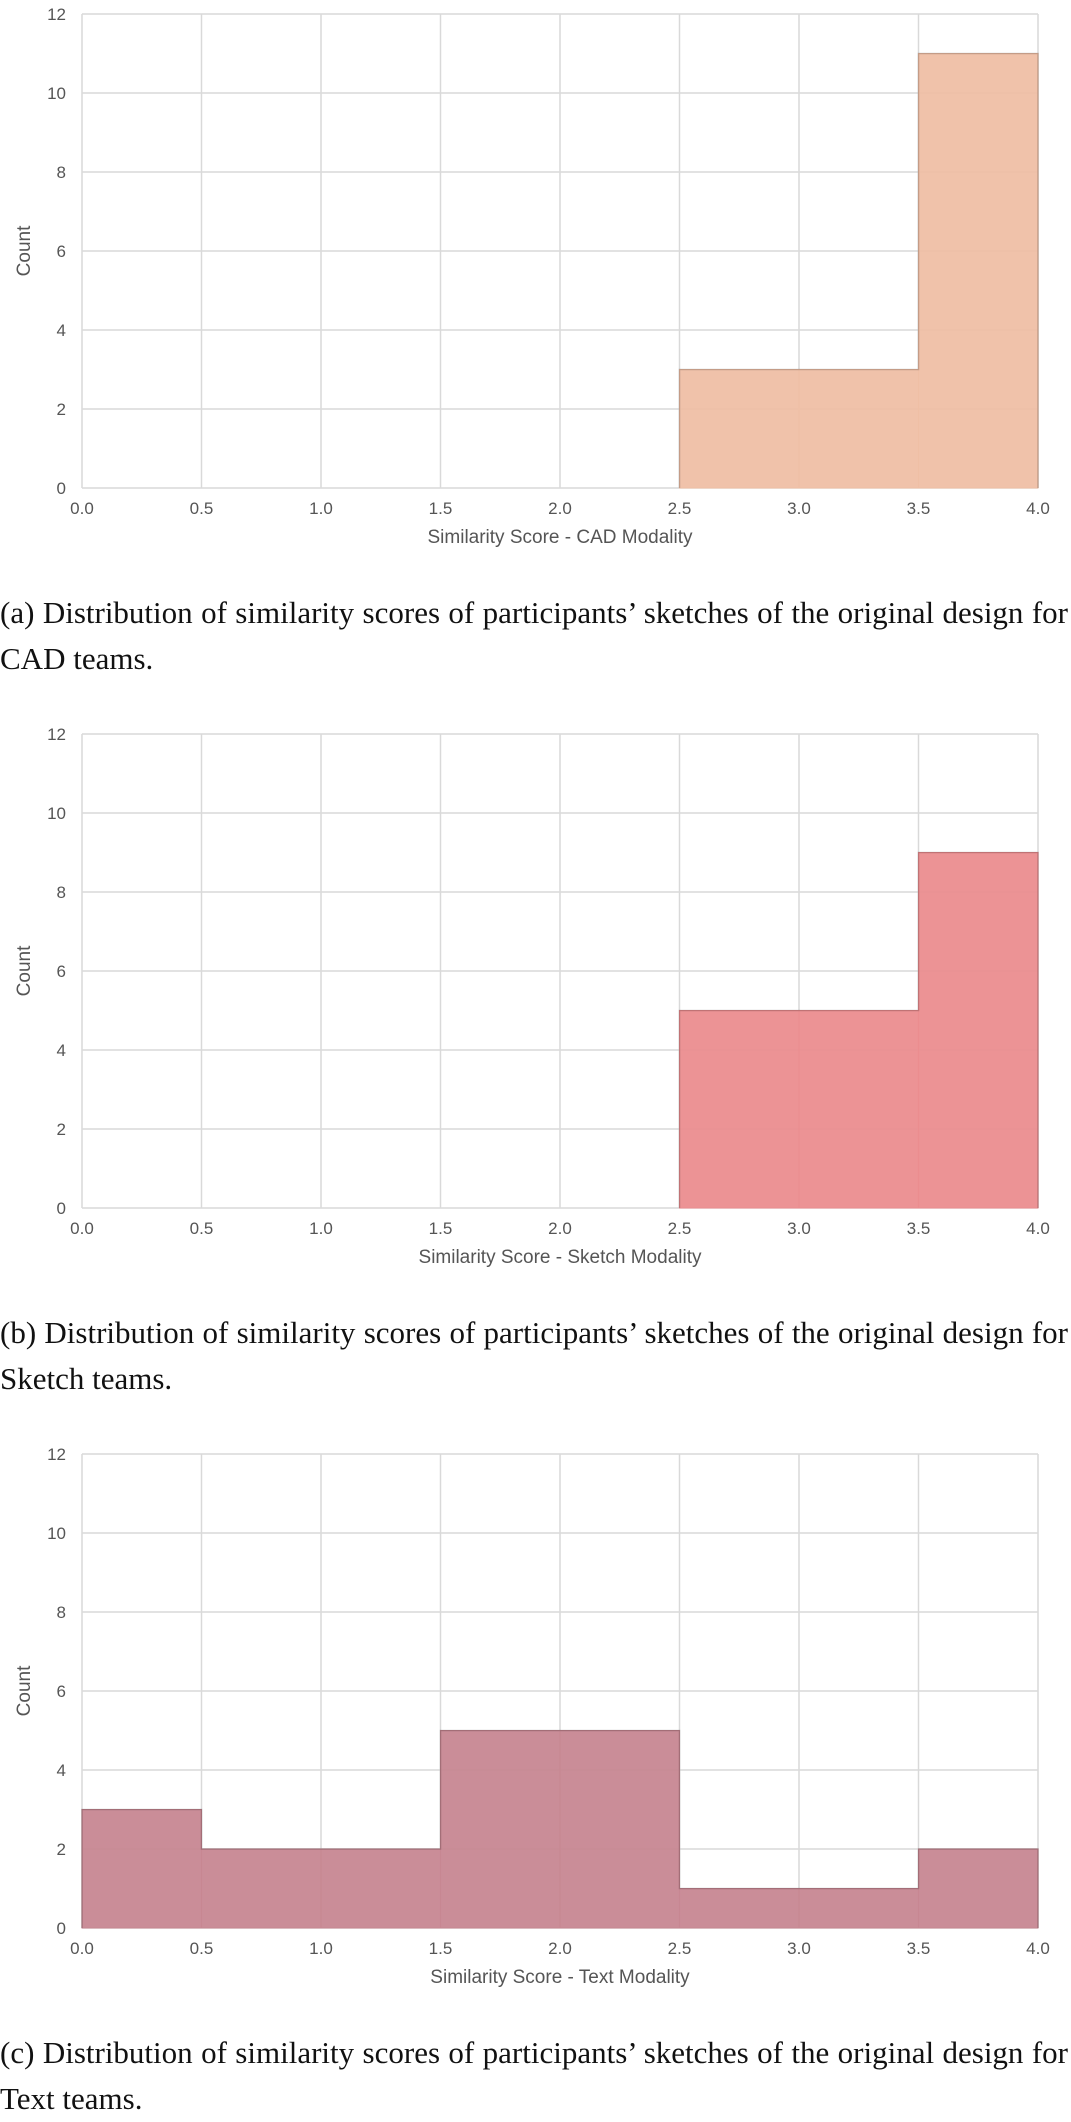 This screenshot has width=1071, height=2122. I want to click on x-axis-label: Similarity Score - Text Modality, so click(560, 1977).